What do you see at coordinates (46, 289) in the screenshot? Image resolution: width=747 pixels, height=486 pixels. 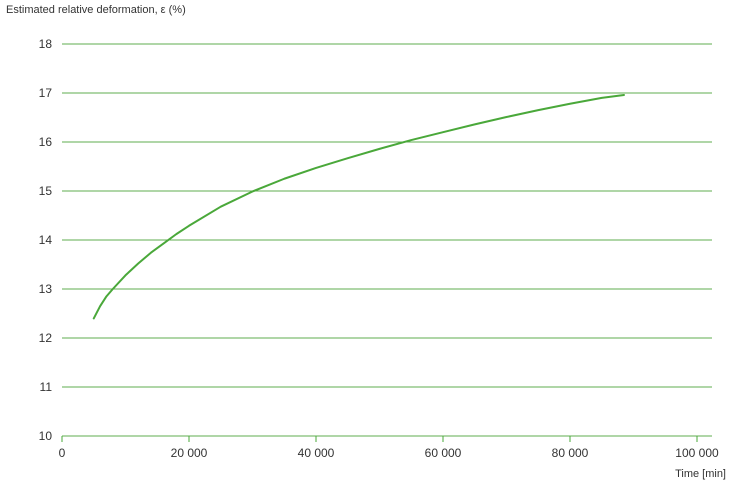 I see `y-tick-label: 13` at bounding box center [46, 289].